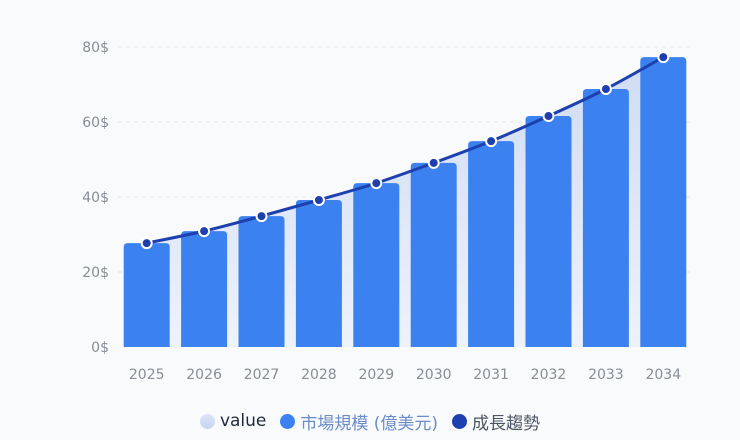  Describe the element at coordinates (204, 375) in the screenshot. I see `x-axis-tick-label: 2026` at that location.